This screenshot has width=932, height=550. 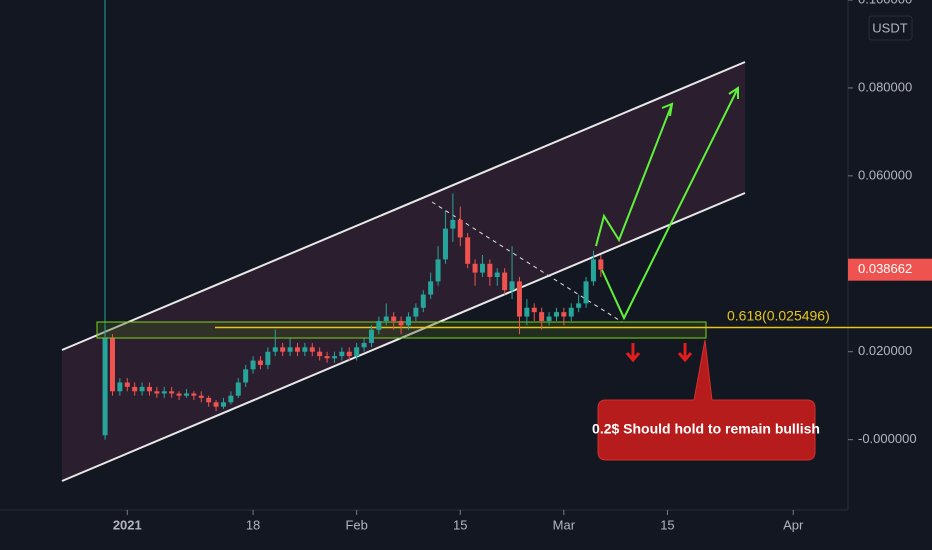 I want to click on y-tick-label: -0.000000, so click(x=887, y=438).